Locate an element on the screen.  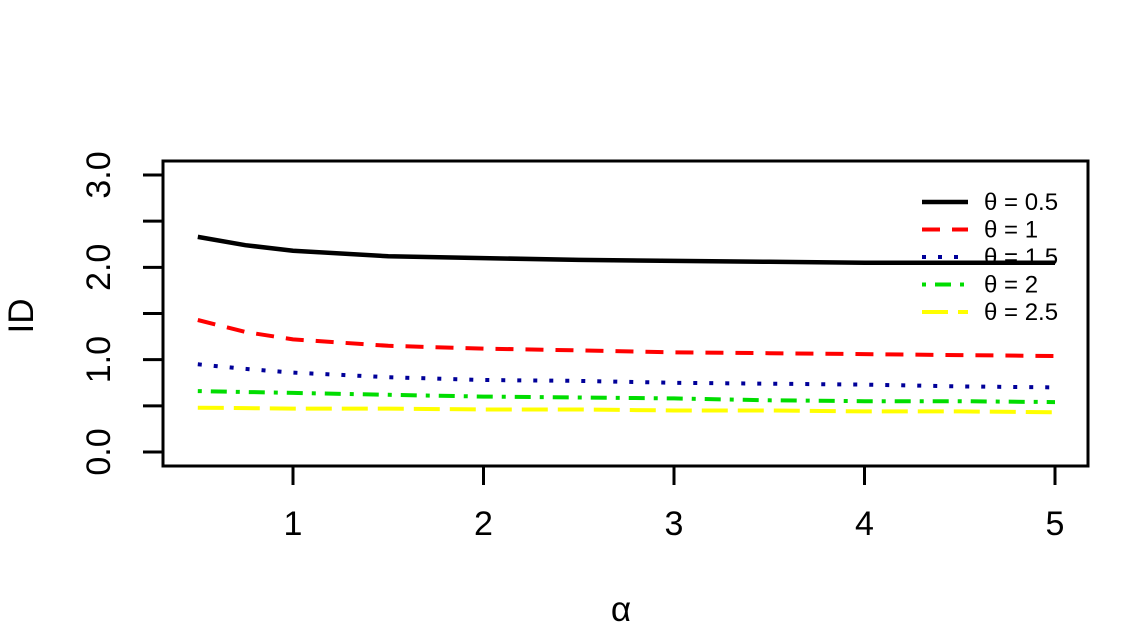
legend-entry-label: θ = 2 is located at coordinates (1011, 285).